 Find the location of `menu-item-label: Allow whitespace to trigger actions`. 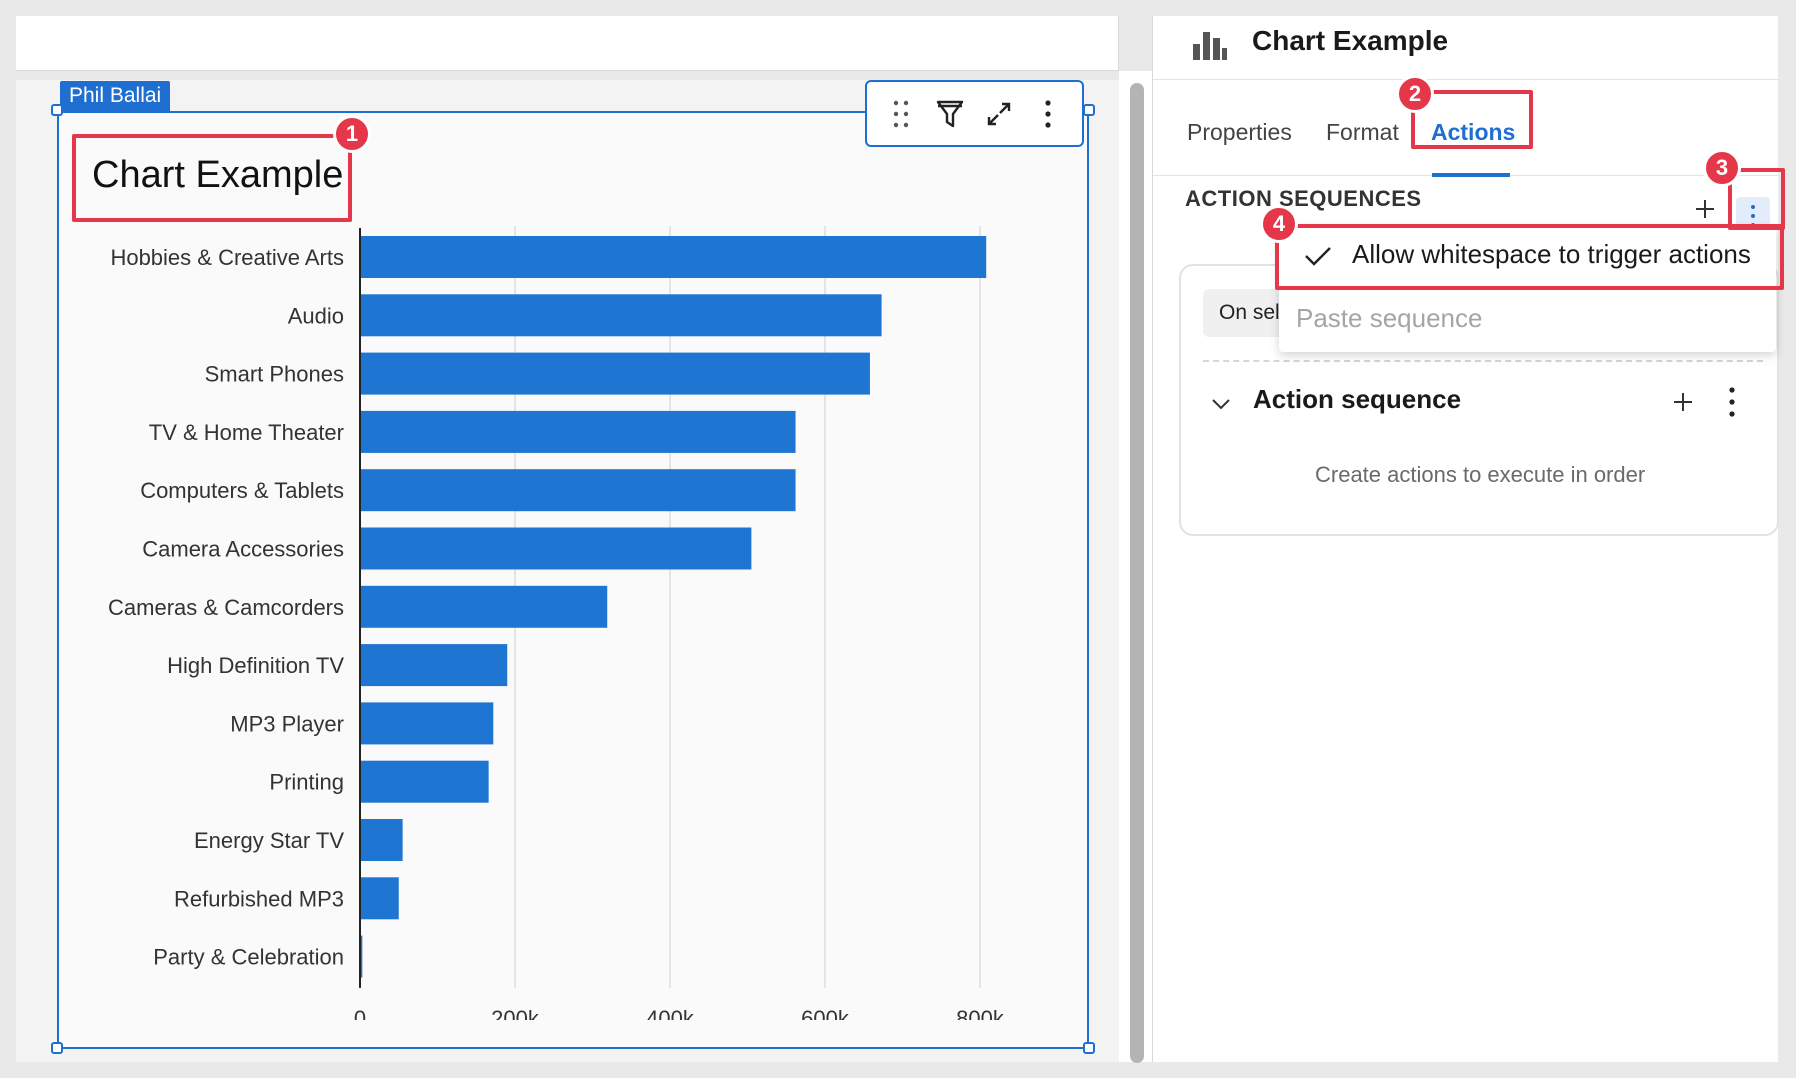

menu-item-label: Allow whitespace to trigger actions is located at coordinates (1551, 254).